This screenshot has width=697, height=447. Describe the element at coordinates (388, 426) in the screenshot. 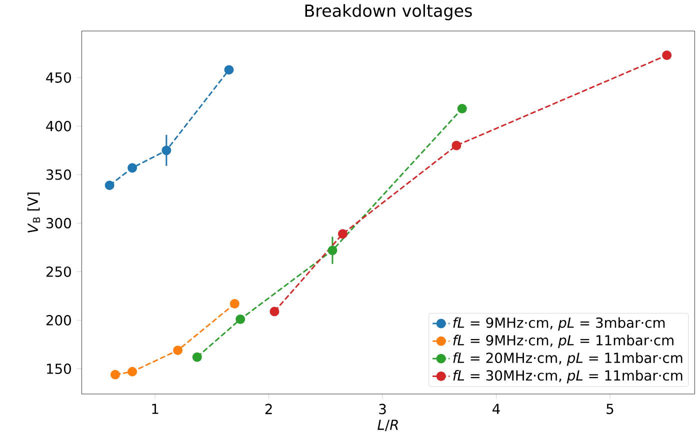

I see `x-axis-title: L/R` at that location.